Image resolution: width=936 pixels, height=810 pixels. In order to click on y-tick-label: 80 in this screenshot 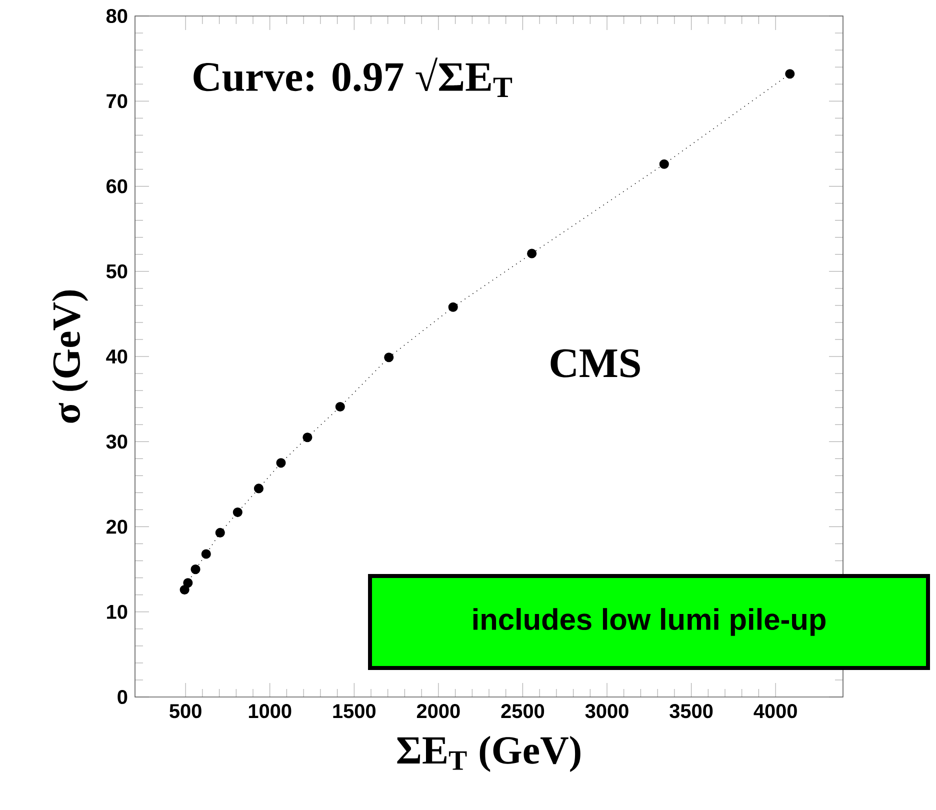, I will do `click(117, 16)`.